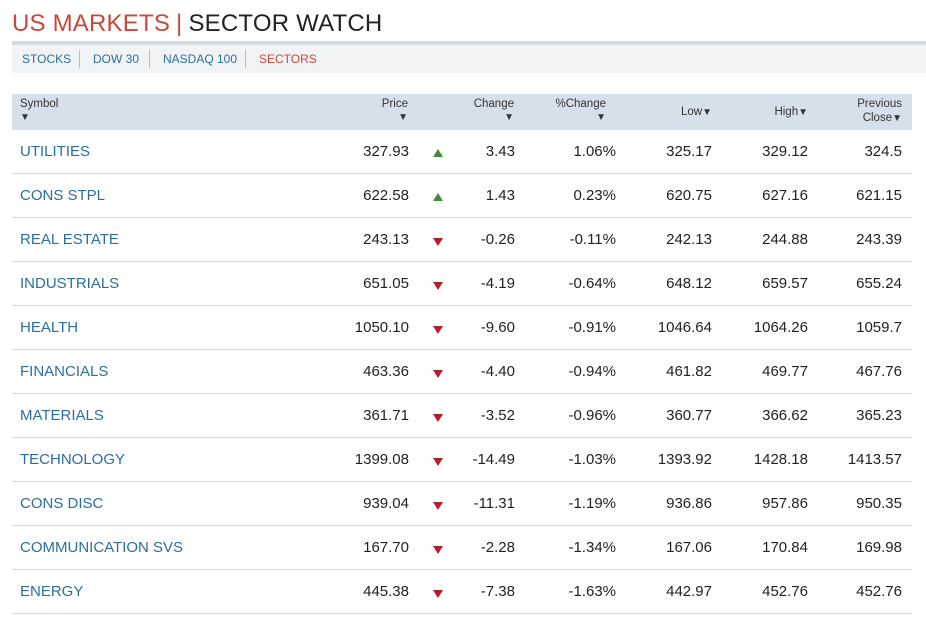 The height and width of the screenshot is (627, 926). Describe the element at coordinates (879, 195) in the screenshot. I see `previous-close-cell: 621.15` at that location.